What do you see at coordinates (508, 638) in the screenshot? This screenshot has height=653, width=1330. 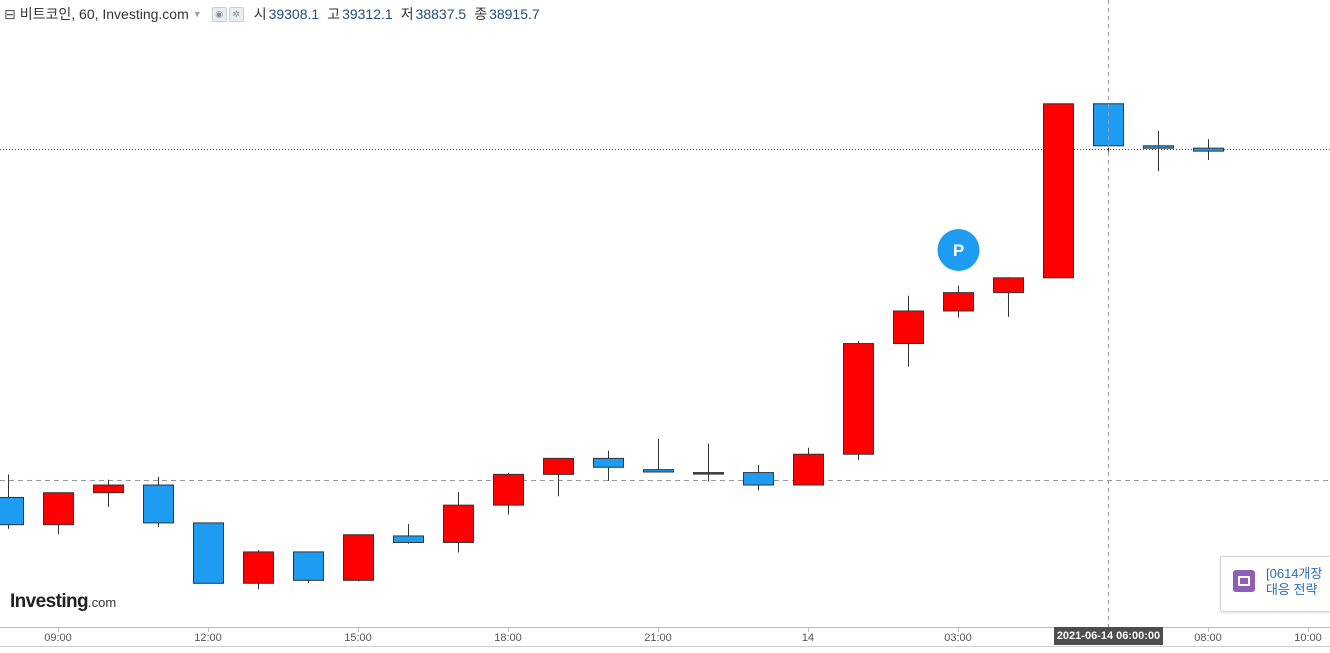 I see `x-tick-label: 18:00` at bounding box center [508, 638].